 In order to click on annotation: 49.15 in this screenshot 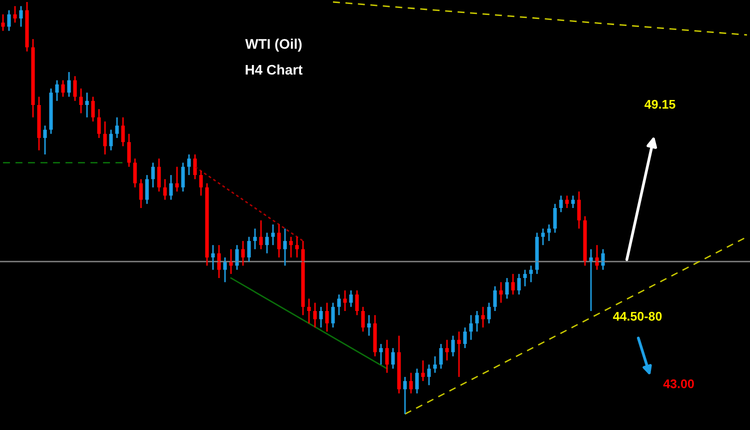, I will do `click(660, 104)`.